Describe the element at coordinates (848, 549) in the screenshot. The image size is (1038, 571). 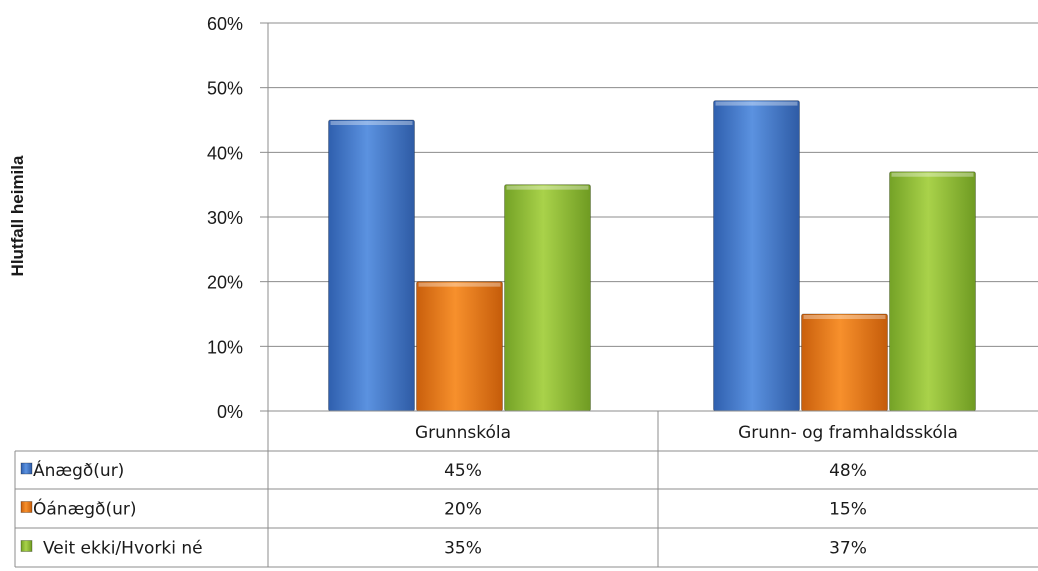
I see `table-cell-value: 37%` at that location.